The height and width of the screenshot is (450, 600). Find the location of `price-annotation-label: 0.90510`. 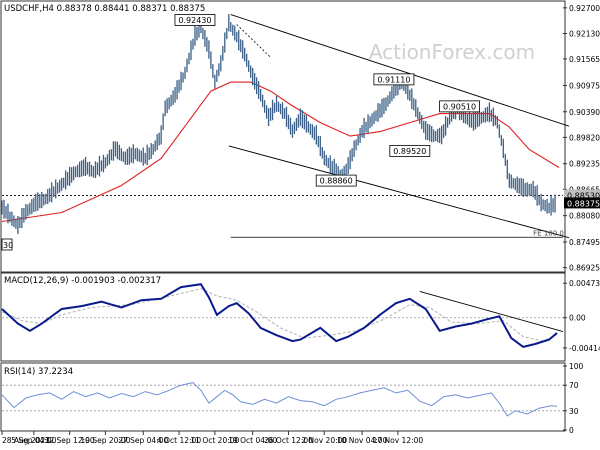

price-annotation-label: 0.90510 is located at coordinates (459, 106).